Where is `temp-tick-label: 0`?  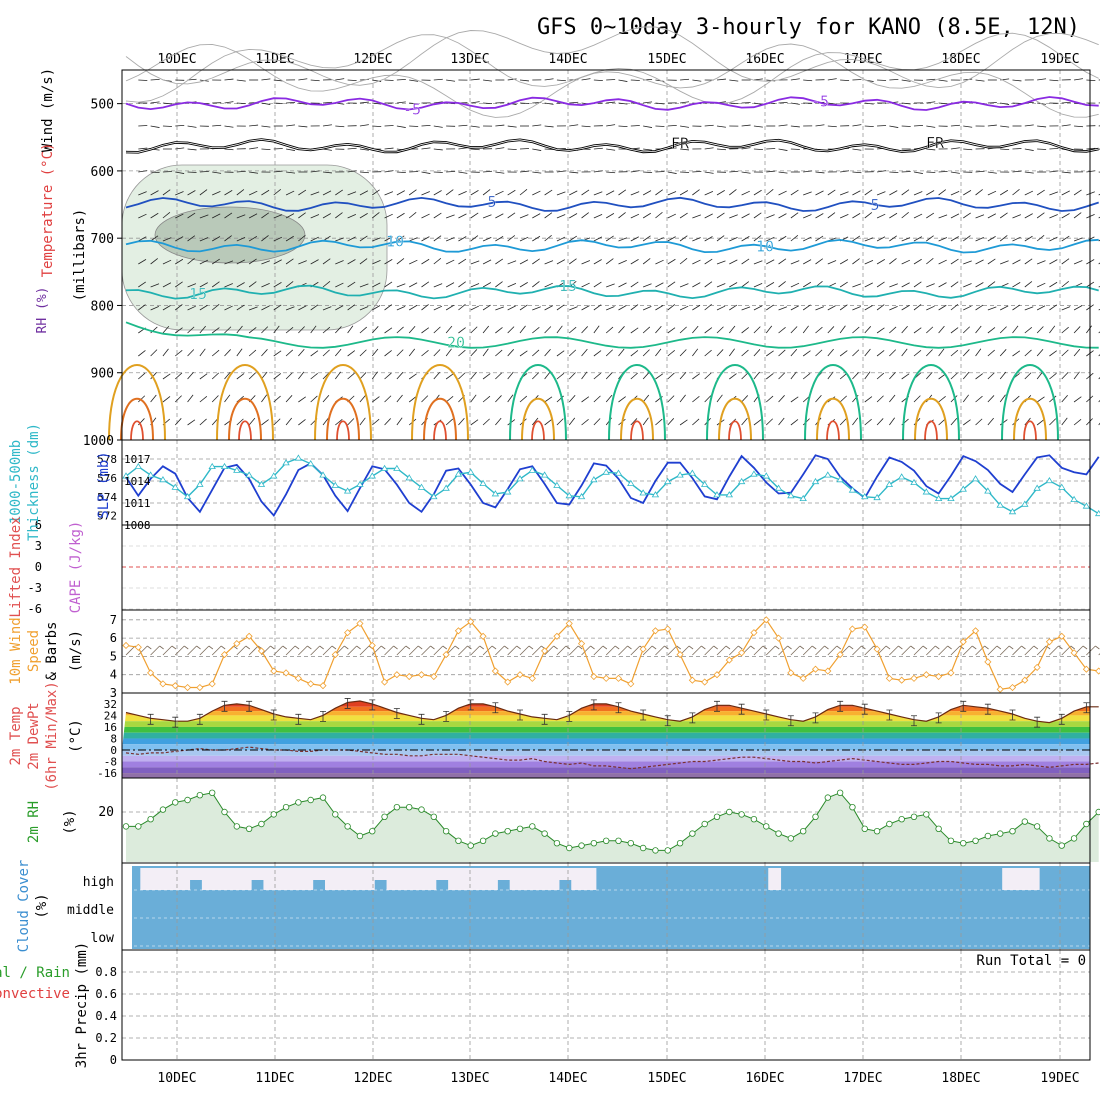 temp-tick-label: 0 is located at coordinates (113, 750).